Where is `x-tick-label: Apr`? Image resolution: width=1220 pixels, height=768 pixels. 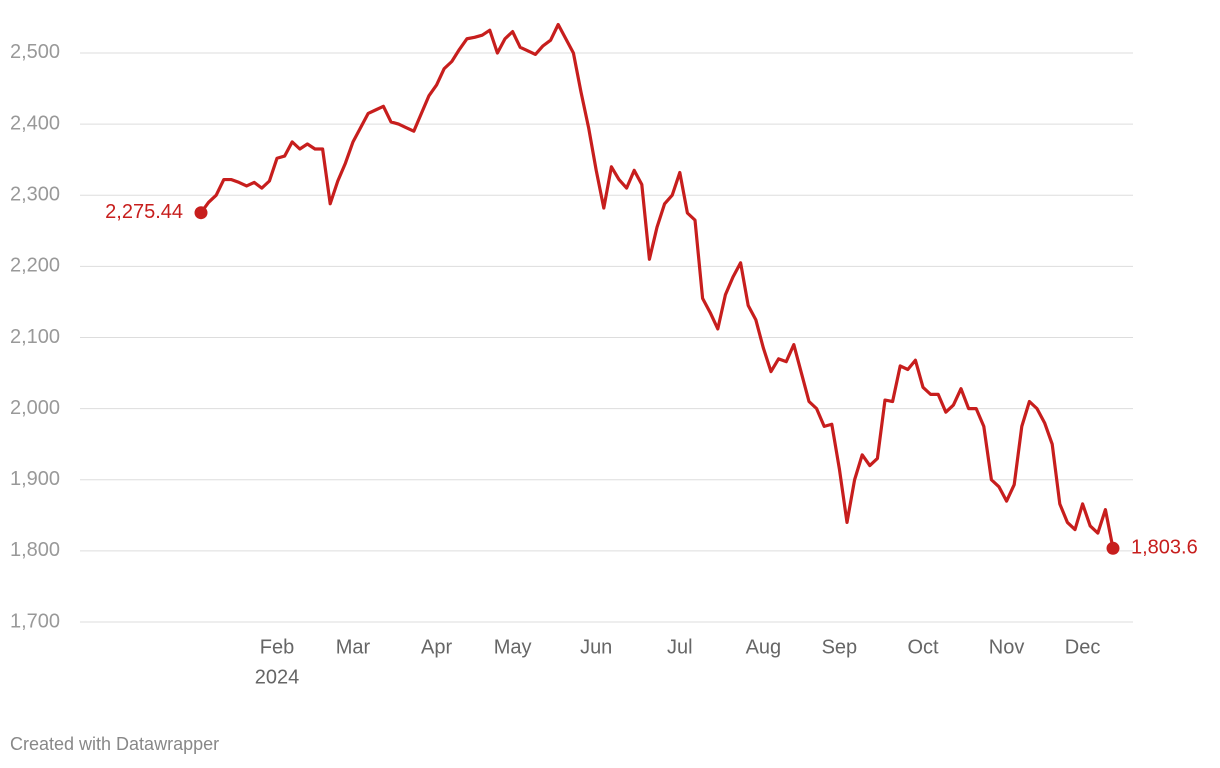
x-tick-label: Apr is located at coordinates (436, 647).